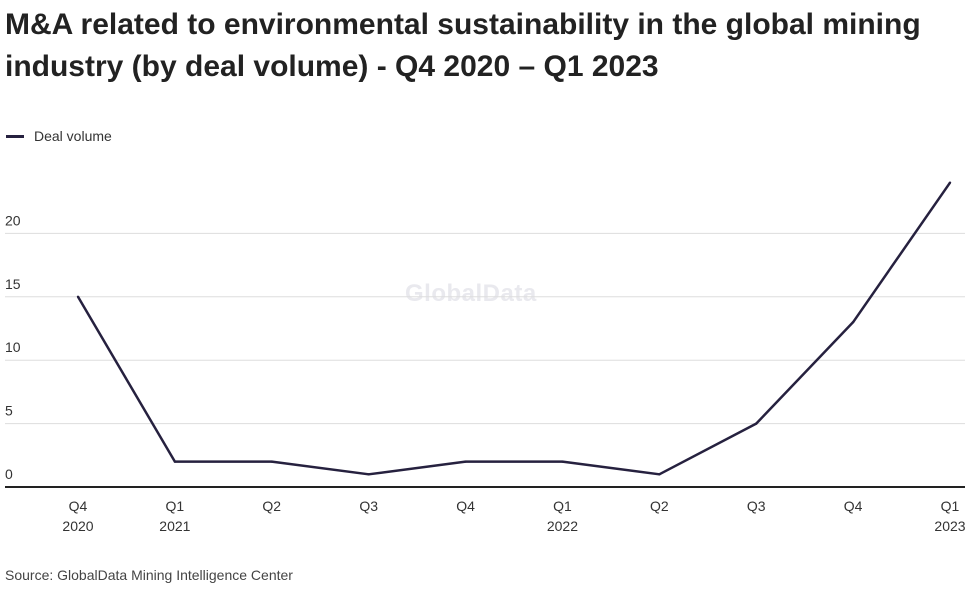  Describe the element at coordinates (9, 474) in the screenshot. I see `y-tick-label: 0` at that location.